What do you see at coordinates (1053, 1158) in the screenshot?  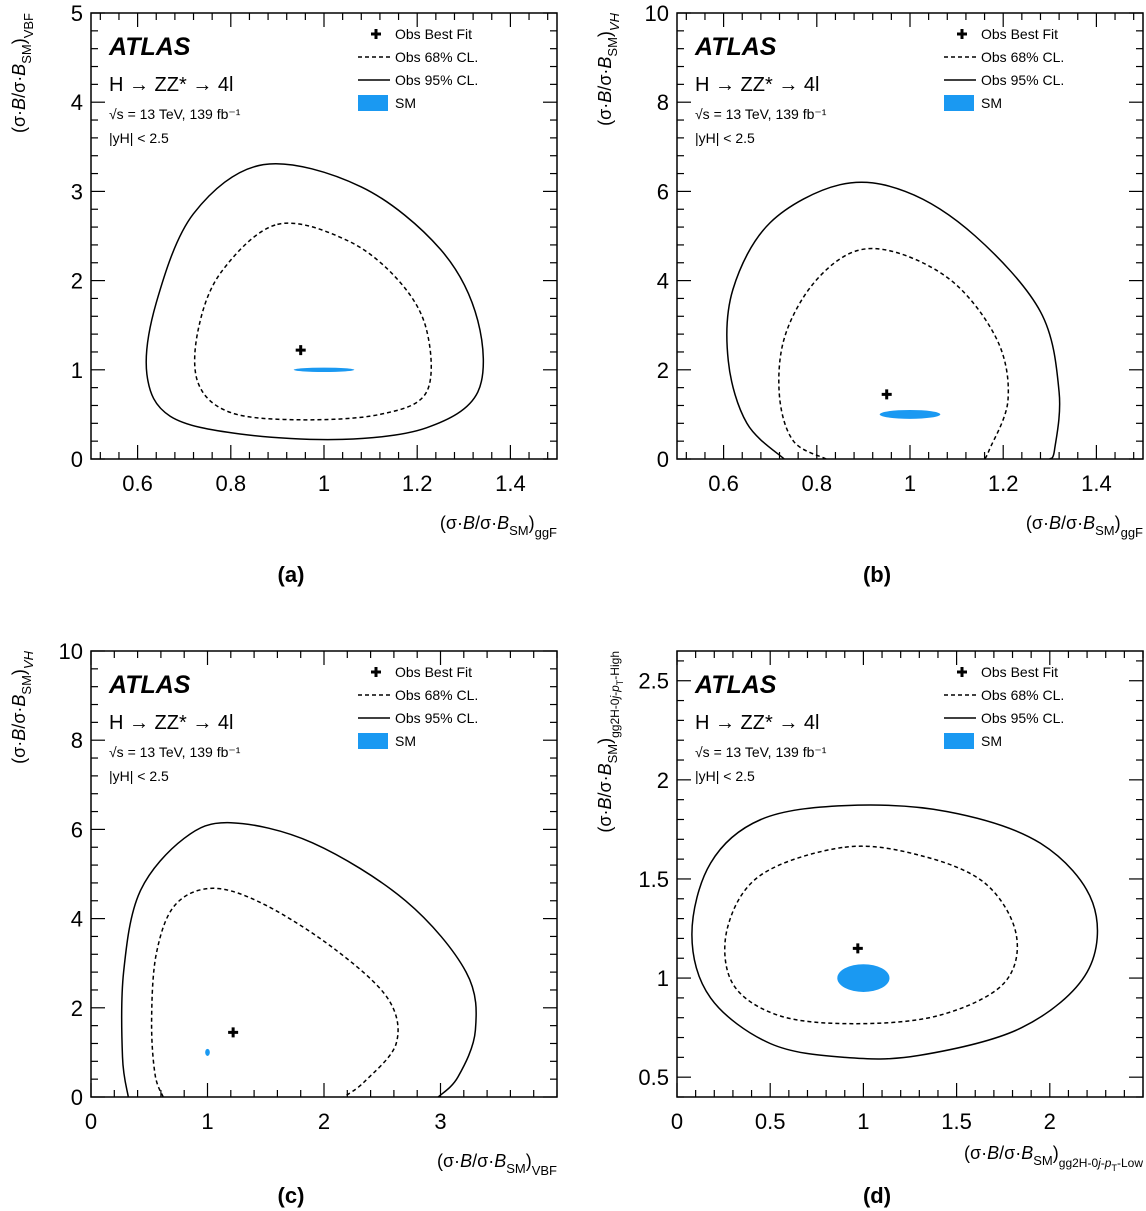 I see `x-axis-title: (σ·B/σ·BSM)gg2H-0j-pT-Low` at bounding box center [1053, 1158].